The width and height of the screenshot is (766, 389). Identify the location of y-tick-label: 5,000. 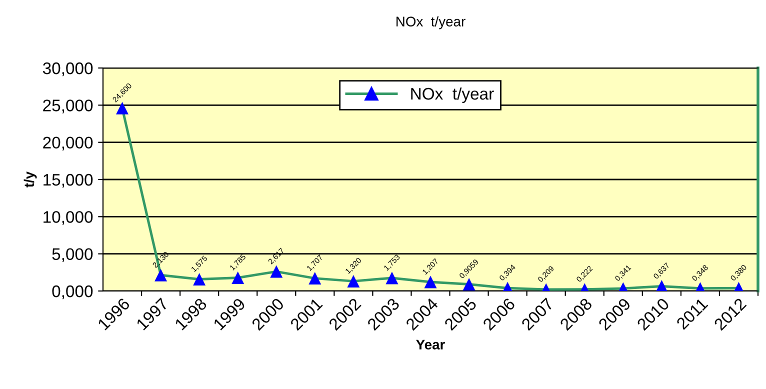
(72, 255).